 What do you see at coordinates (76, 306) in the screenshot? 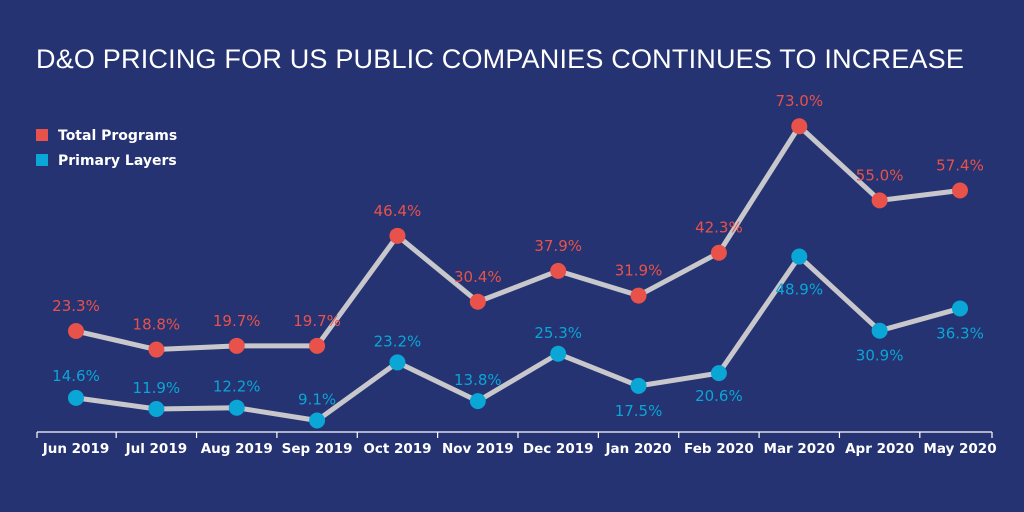
I see `data-label: 23.3%` at bounding box center [76, 306].